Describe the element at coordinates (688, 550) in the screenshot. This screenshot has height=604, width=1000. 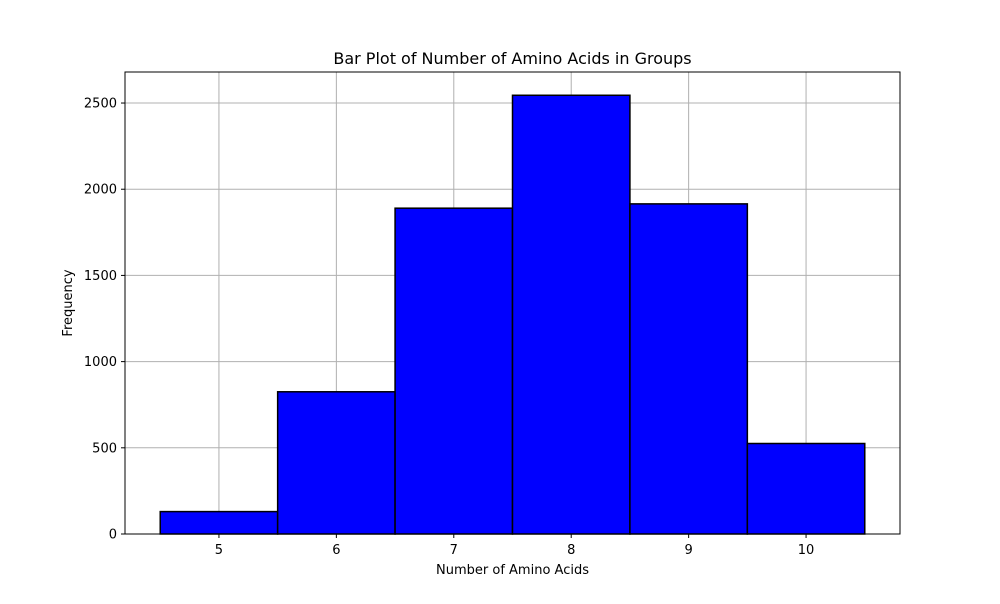
I see `x-tick-label: 9` at that location.